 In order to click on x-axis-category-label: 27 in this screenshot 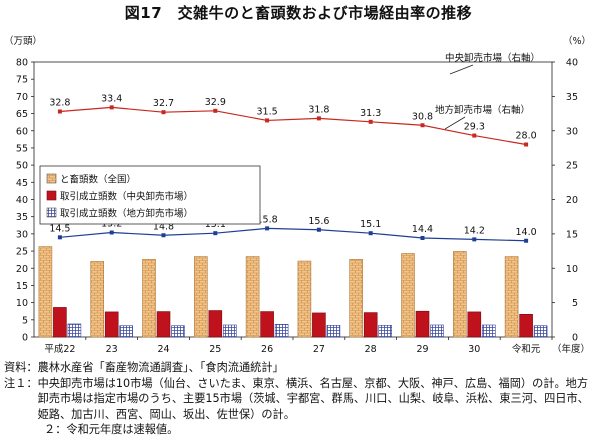, I will do `click(319, 349)`.